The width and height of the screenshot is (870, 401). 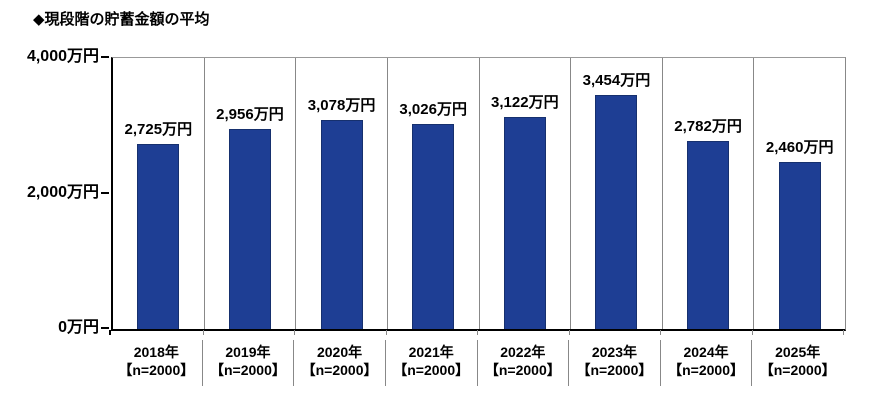 What do you see at coordinates (62, 192) in the screenshot?
I see `y-tick-label: 2,000万円` at bounding box center [62, 192].